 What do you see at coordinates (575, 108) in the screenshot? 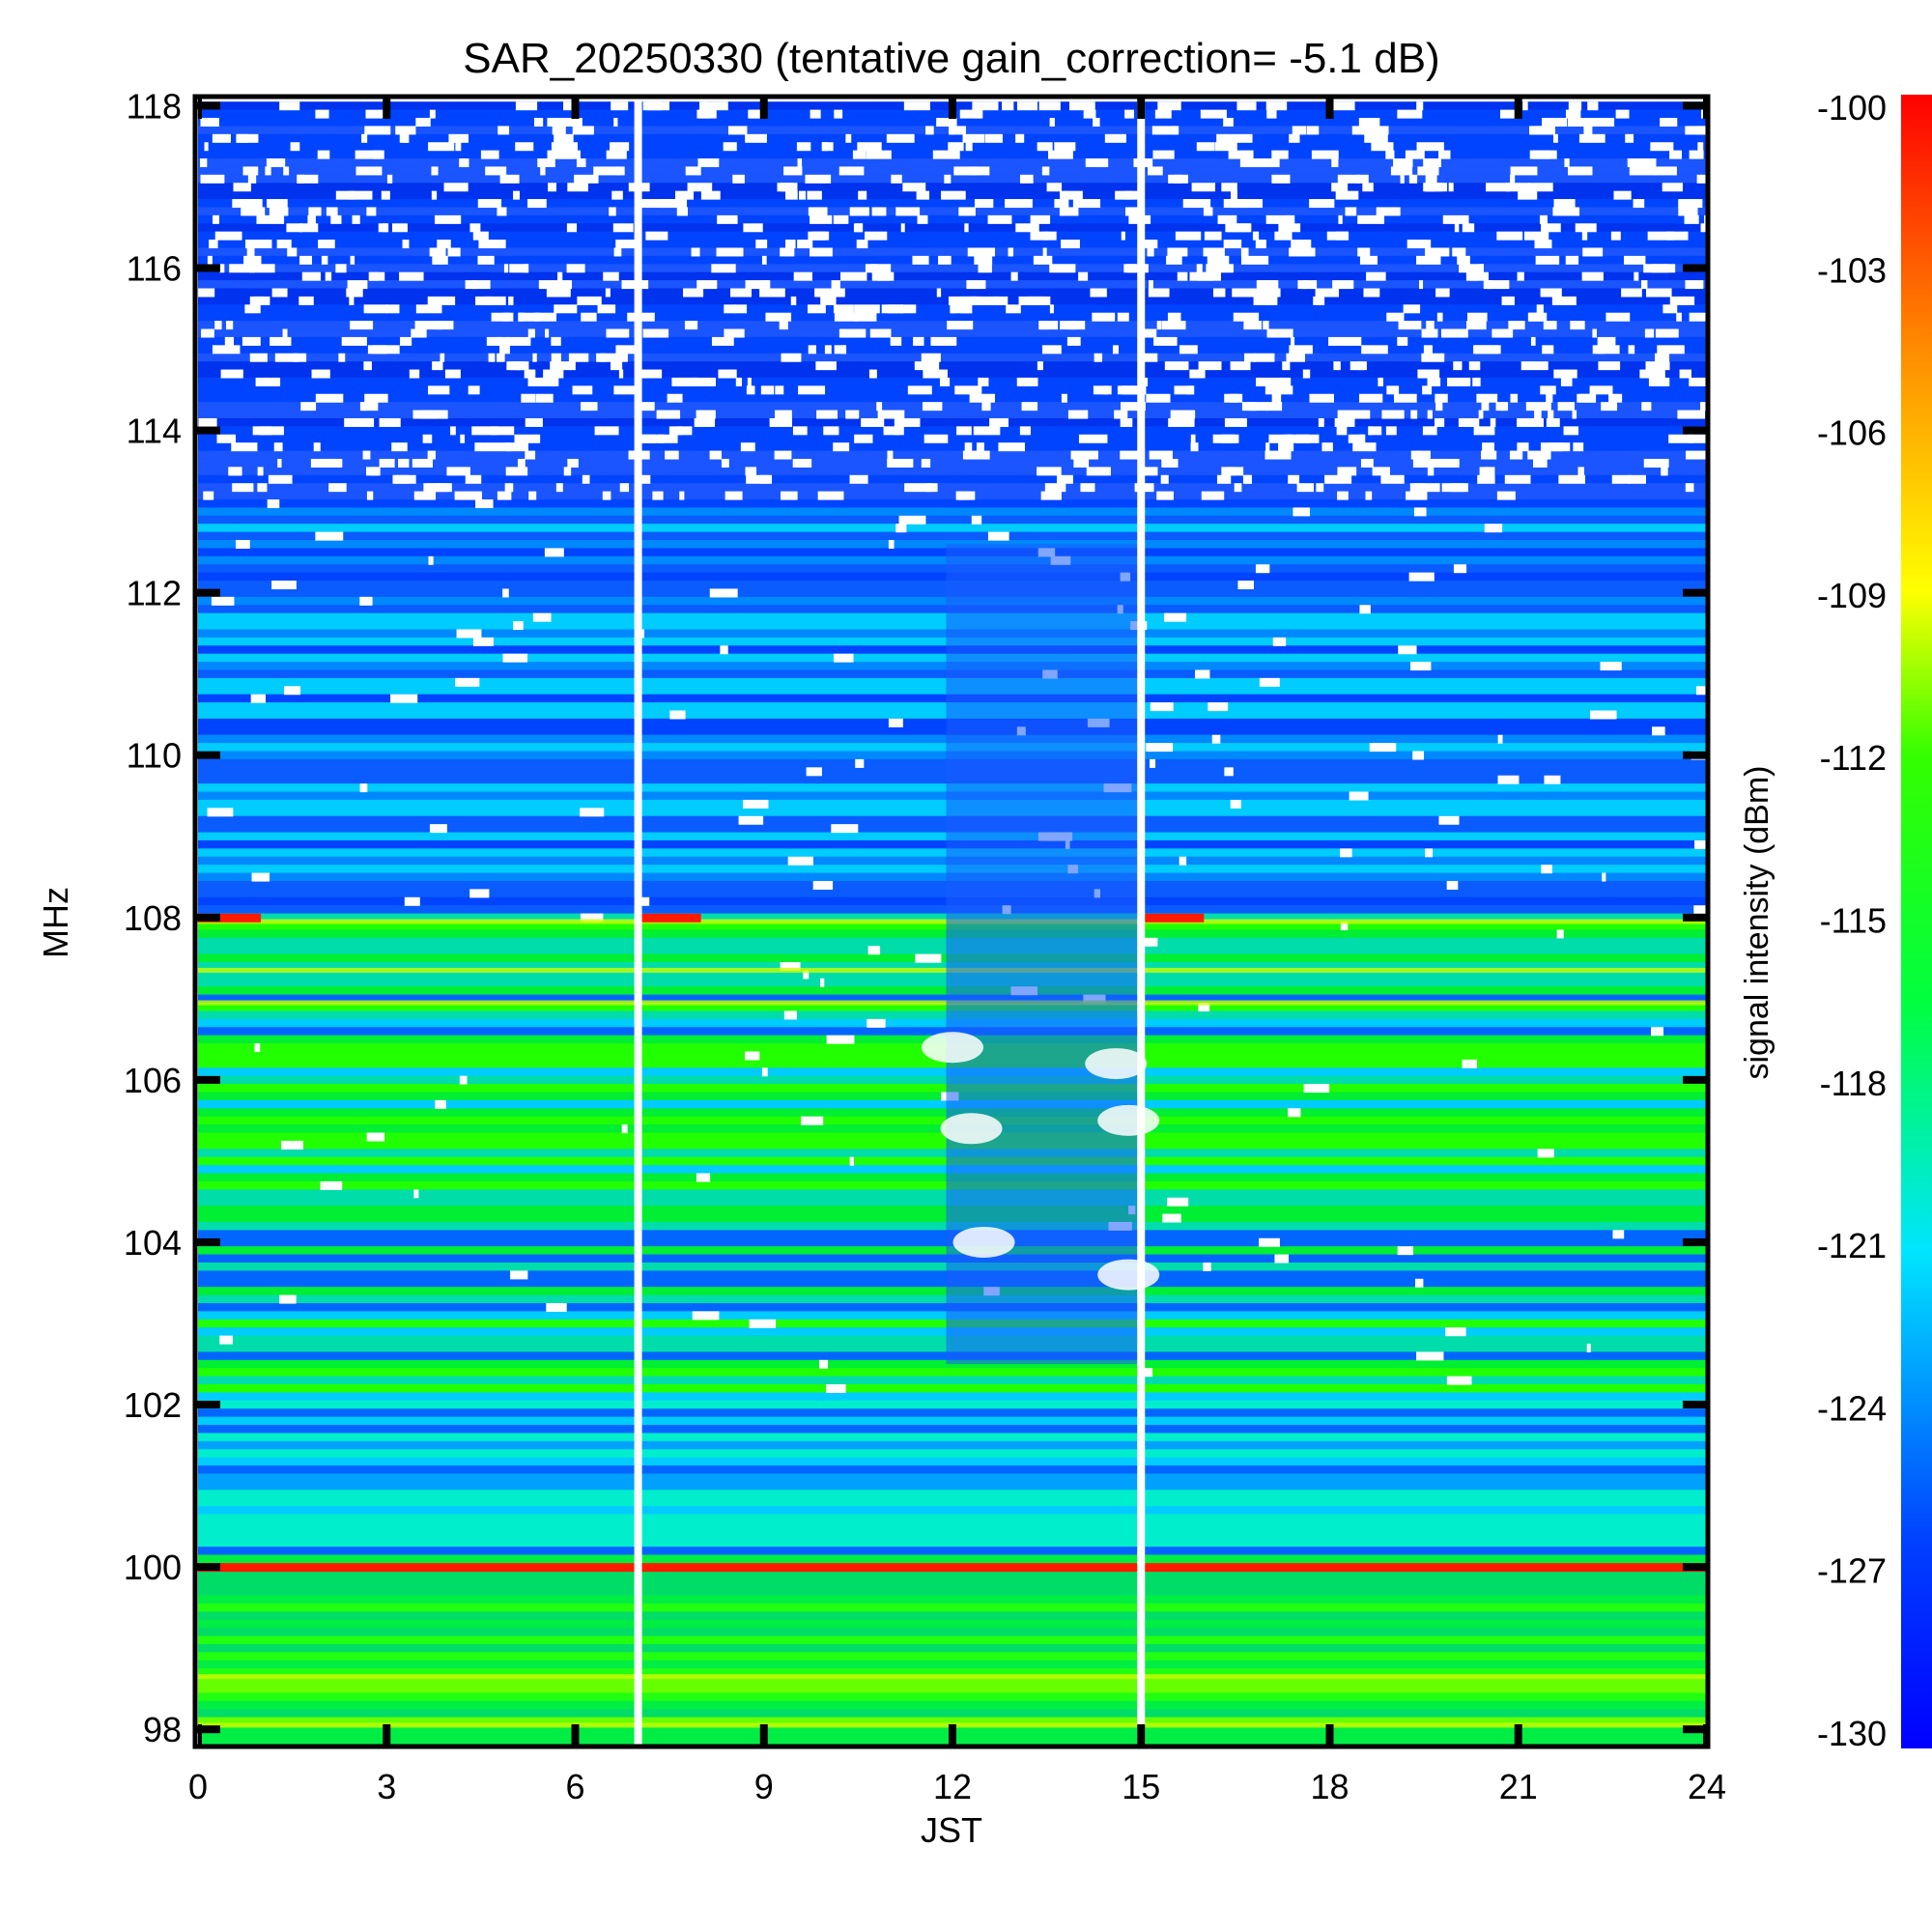
I see `x-tick-mark` at bounding box center [575, 108].